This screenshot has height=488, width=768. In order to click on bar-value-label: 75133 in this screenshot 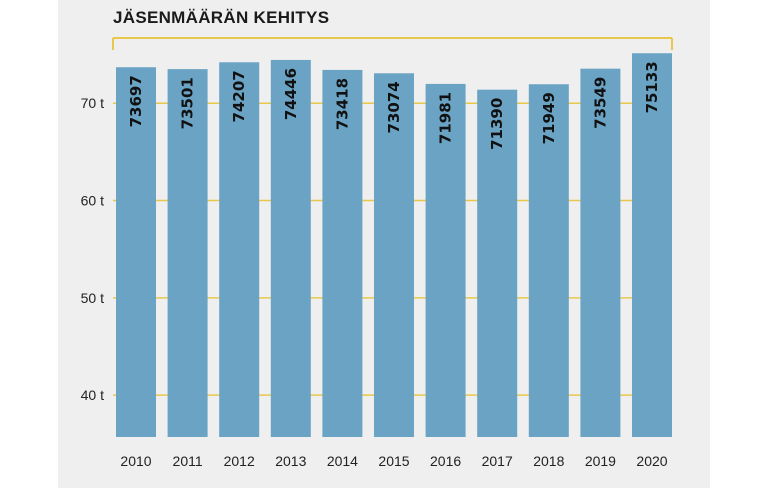, I will do `click(652, 87)`.